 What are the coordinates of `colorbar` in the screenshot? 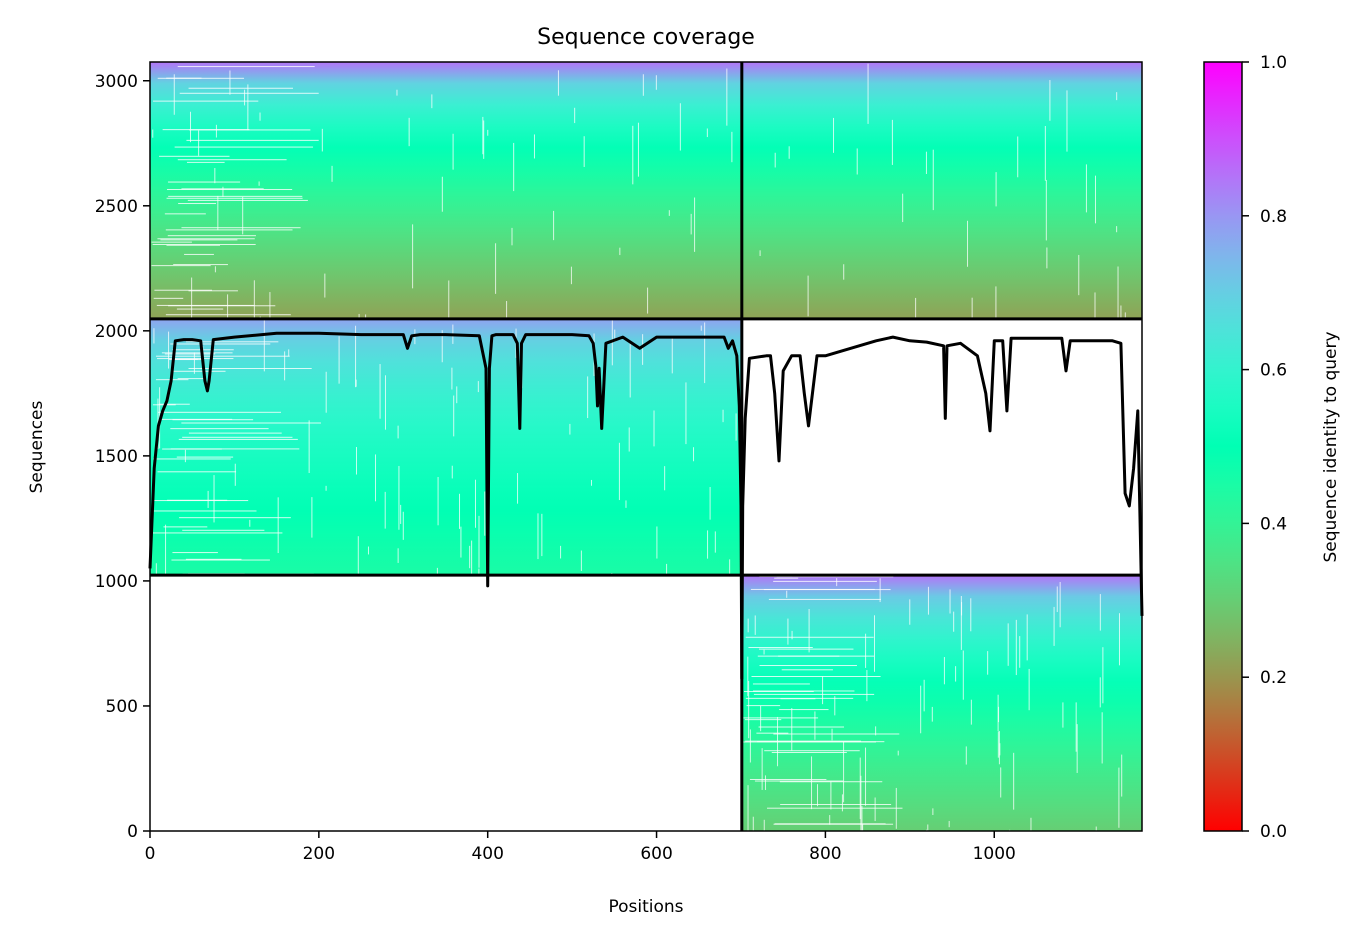 It's located at (1223, 446).